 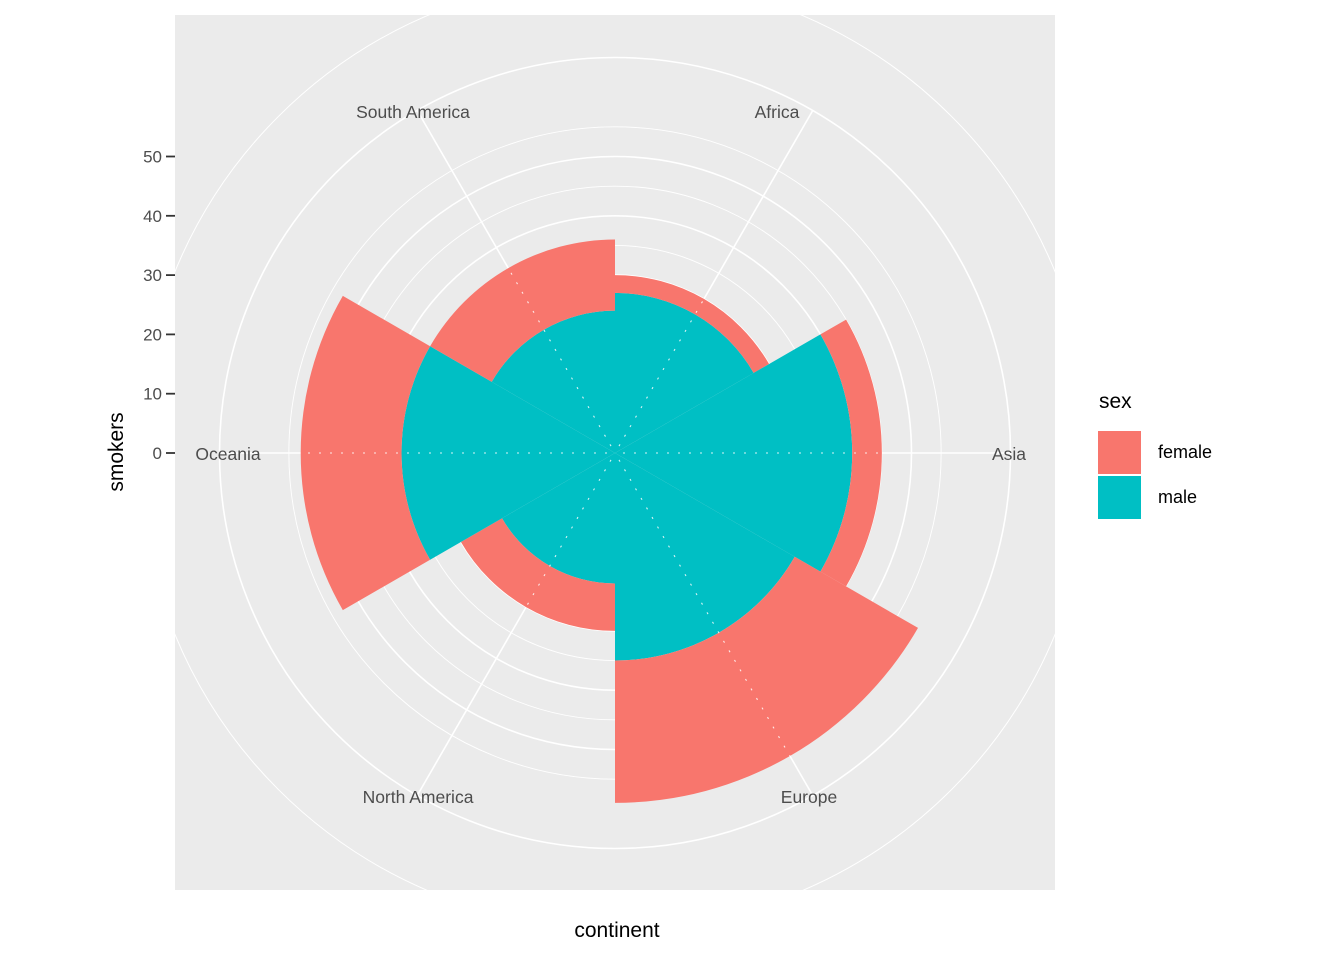 I want to click on y-tick-label: 50, so click(x=152, y=157).